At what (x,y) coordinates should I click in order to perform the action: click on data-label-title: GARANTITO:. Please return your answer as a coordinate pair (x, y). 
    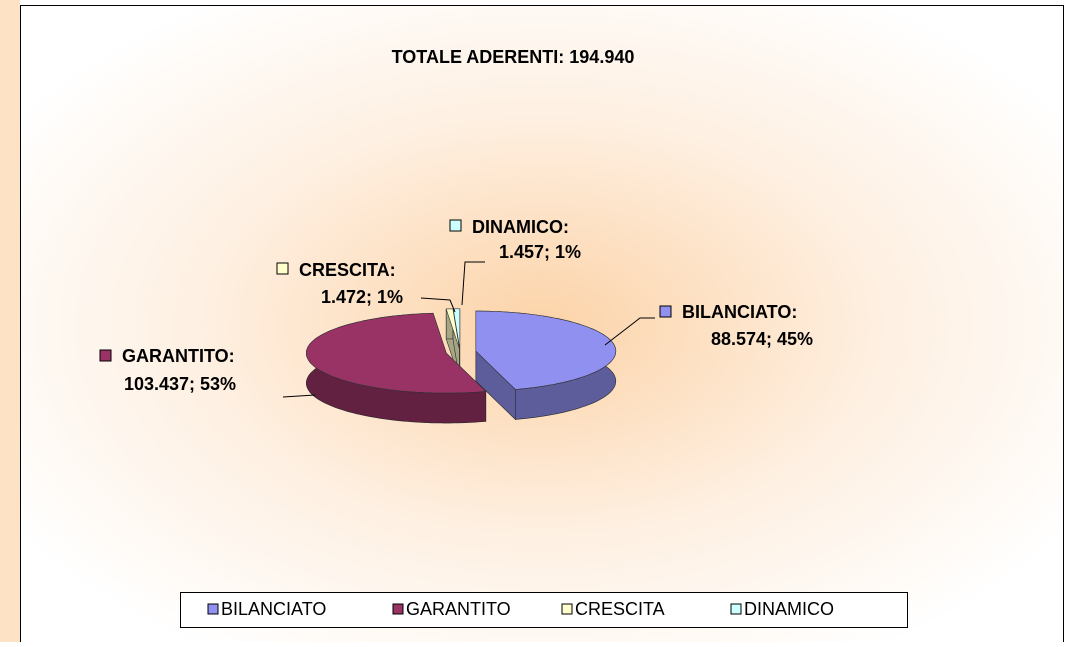
    Looking at the image, I should click on (178, 356).